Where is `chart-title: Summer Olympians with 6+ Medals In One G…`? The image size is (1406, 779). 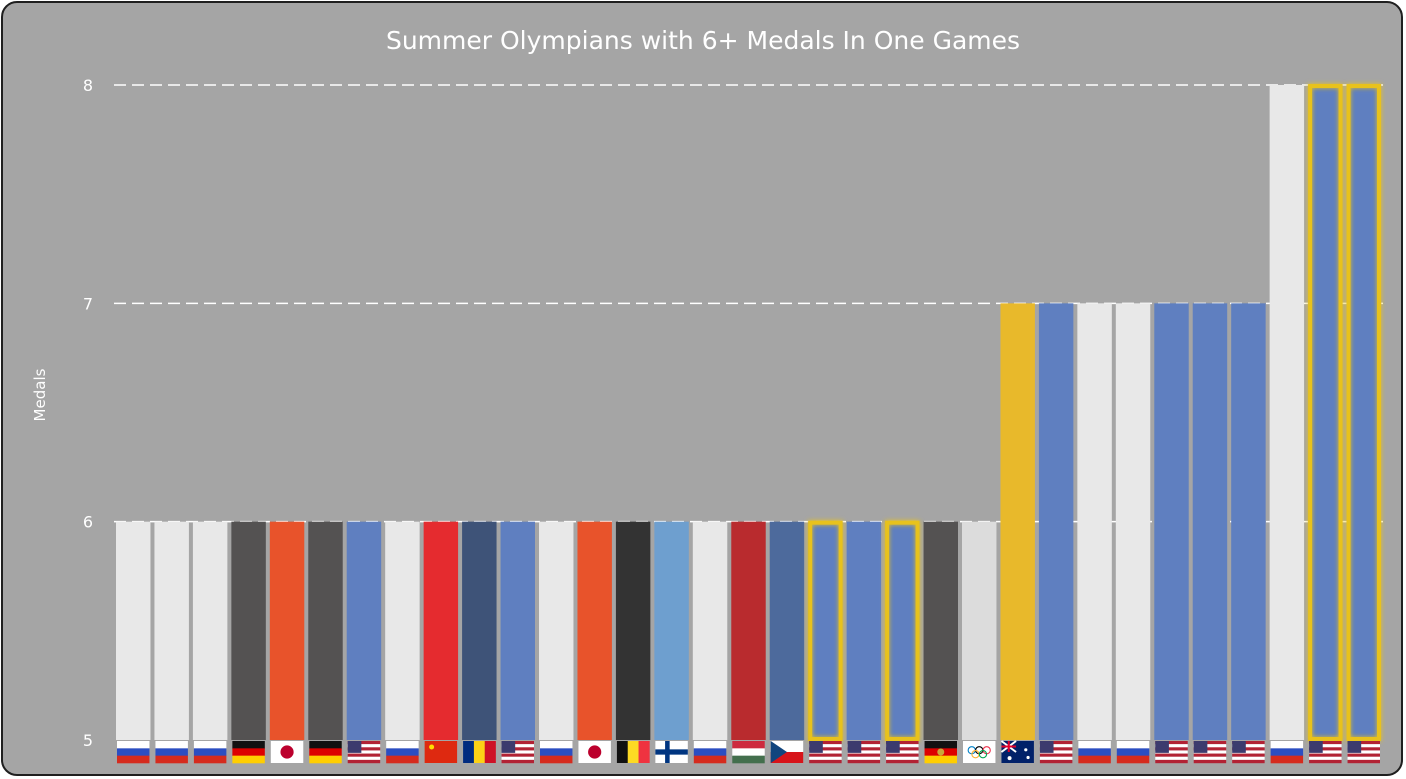 chart-title: Summer Olympians with 6+ Medals In One G… is located at coordinates (703, 40).